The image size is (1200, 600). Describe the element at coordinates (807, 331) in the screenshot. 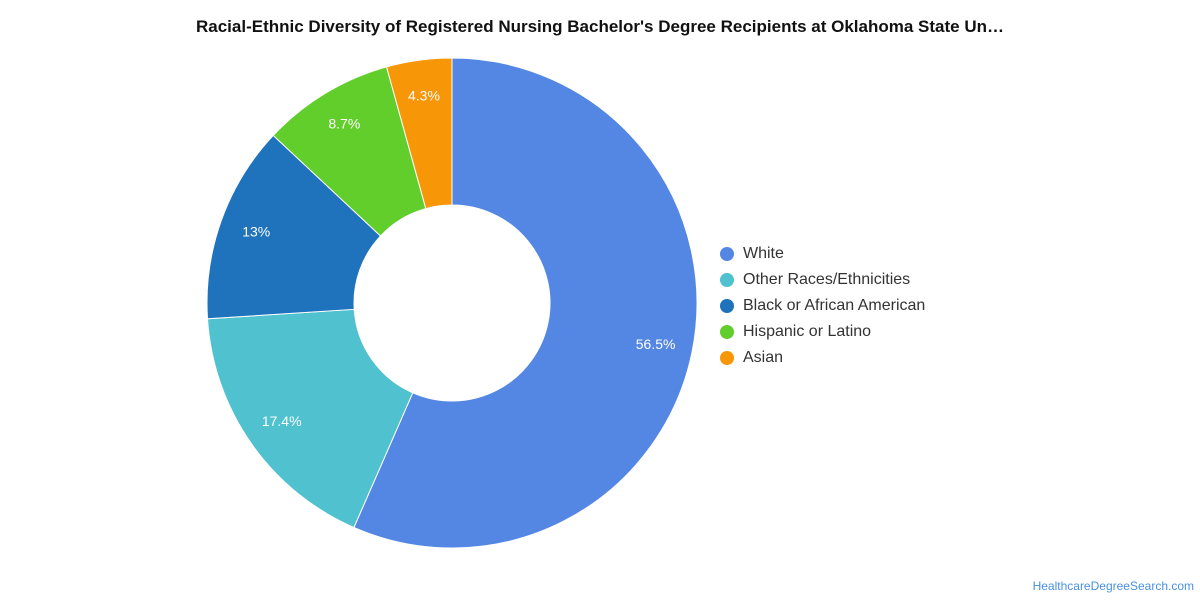

I see `legend-label: Hispanic or Latino` at that location.